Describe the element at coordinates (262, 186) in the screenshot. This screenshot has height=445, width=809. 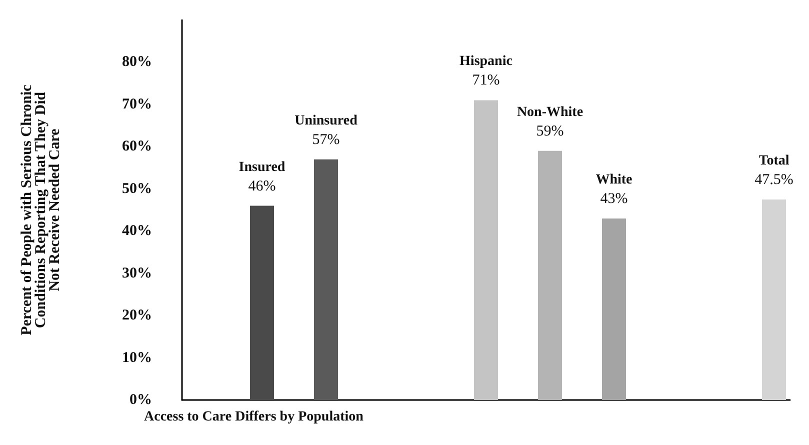
I see `data-label: 46%` at that location.